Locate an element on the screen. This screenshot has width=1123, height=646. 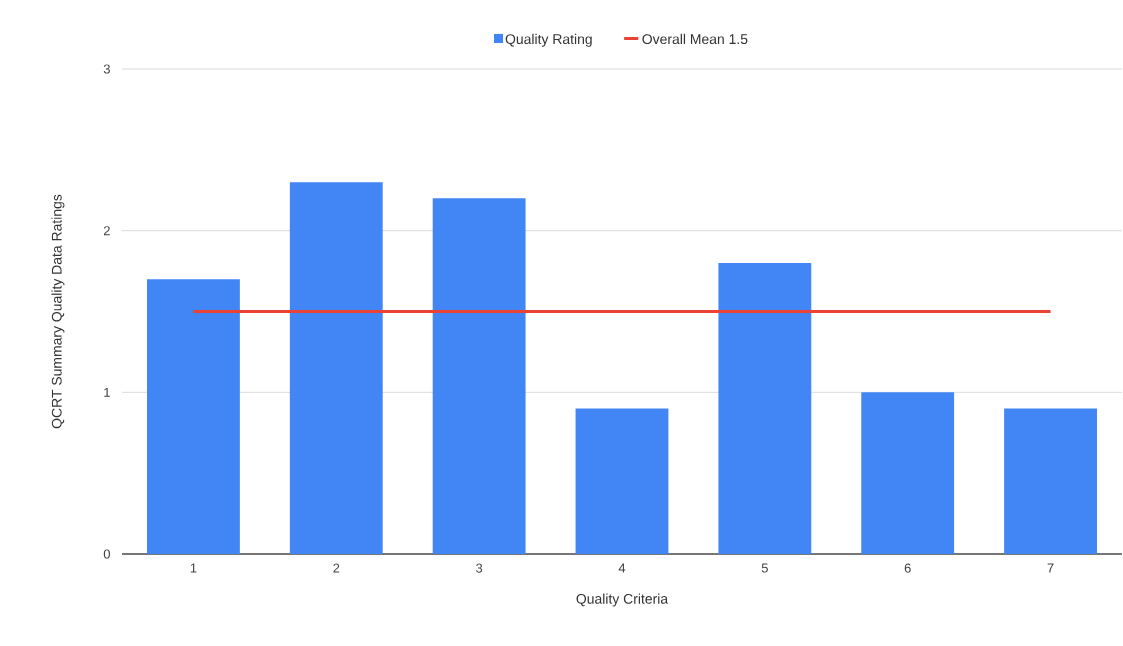
x-tick-label: 5 is located at coordinates (764, 568).